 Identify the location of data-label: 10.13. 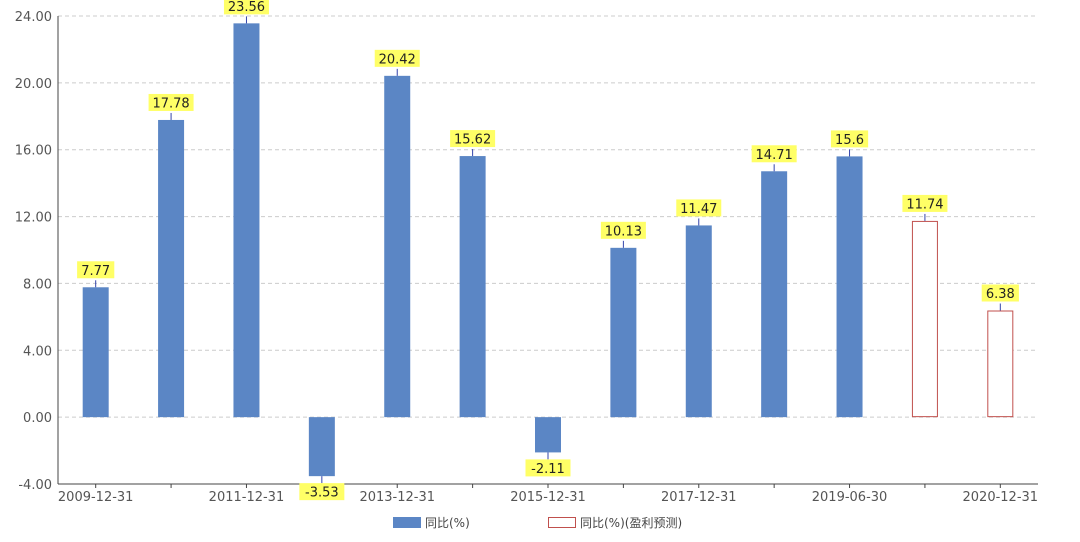
(623, 231).